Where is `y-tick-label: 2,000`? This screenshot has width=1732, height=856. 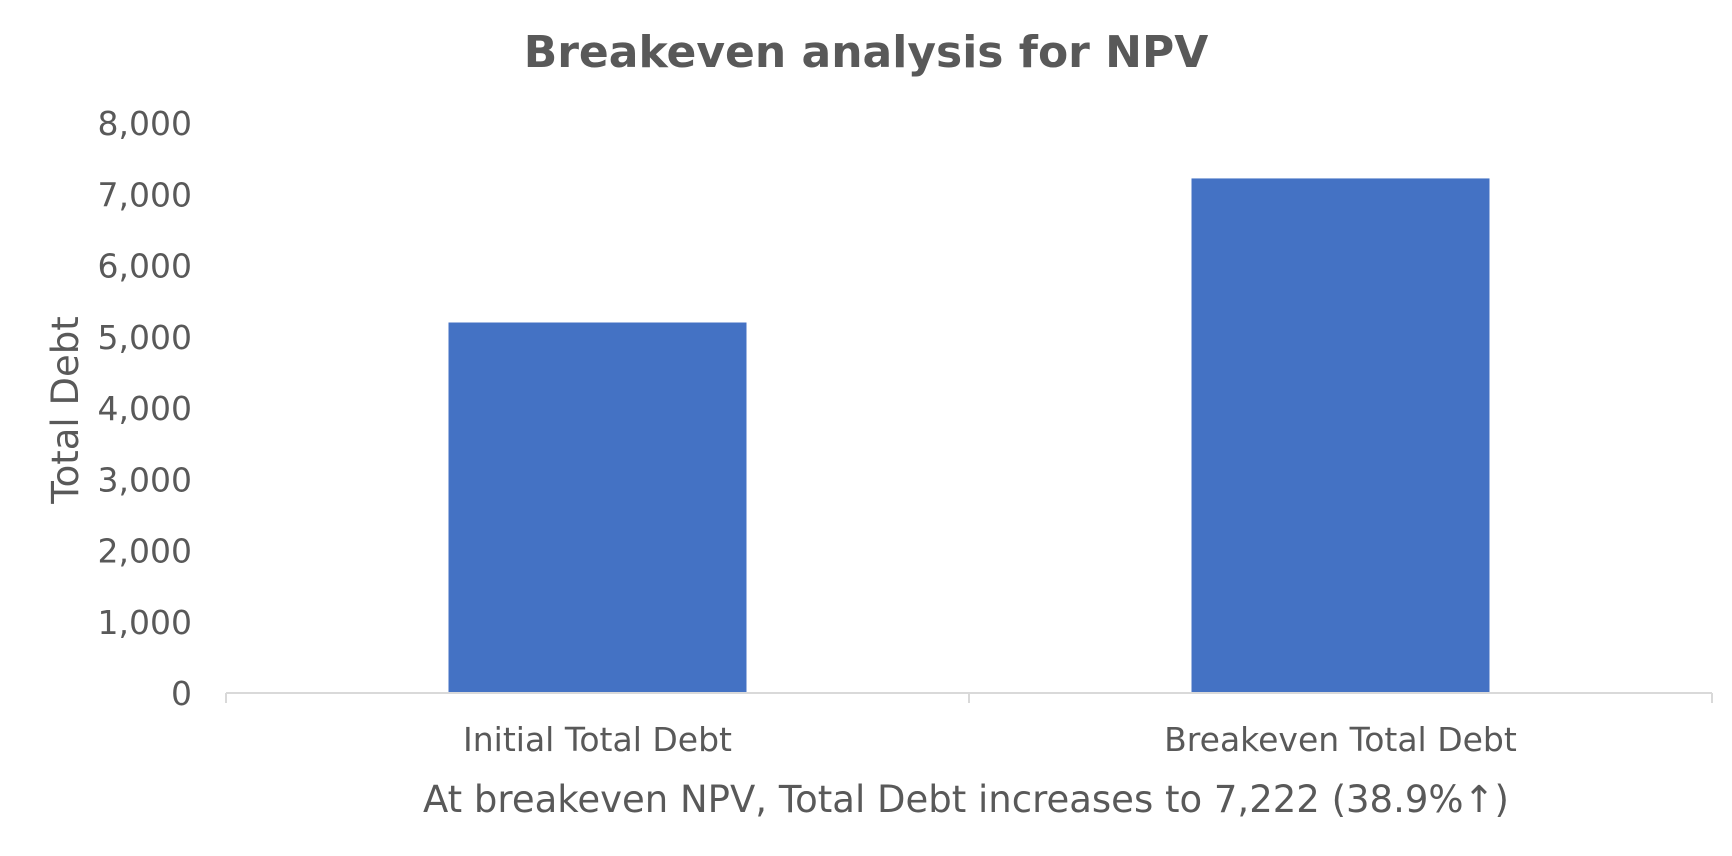 y-tick-label: 2,000 is located at coordinates (145, 551).